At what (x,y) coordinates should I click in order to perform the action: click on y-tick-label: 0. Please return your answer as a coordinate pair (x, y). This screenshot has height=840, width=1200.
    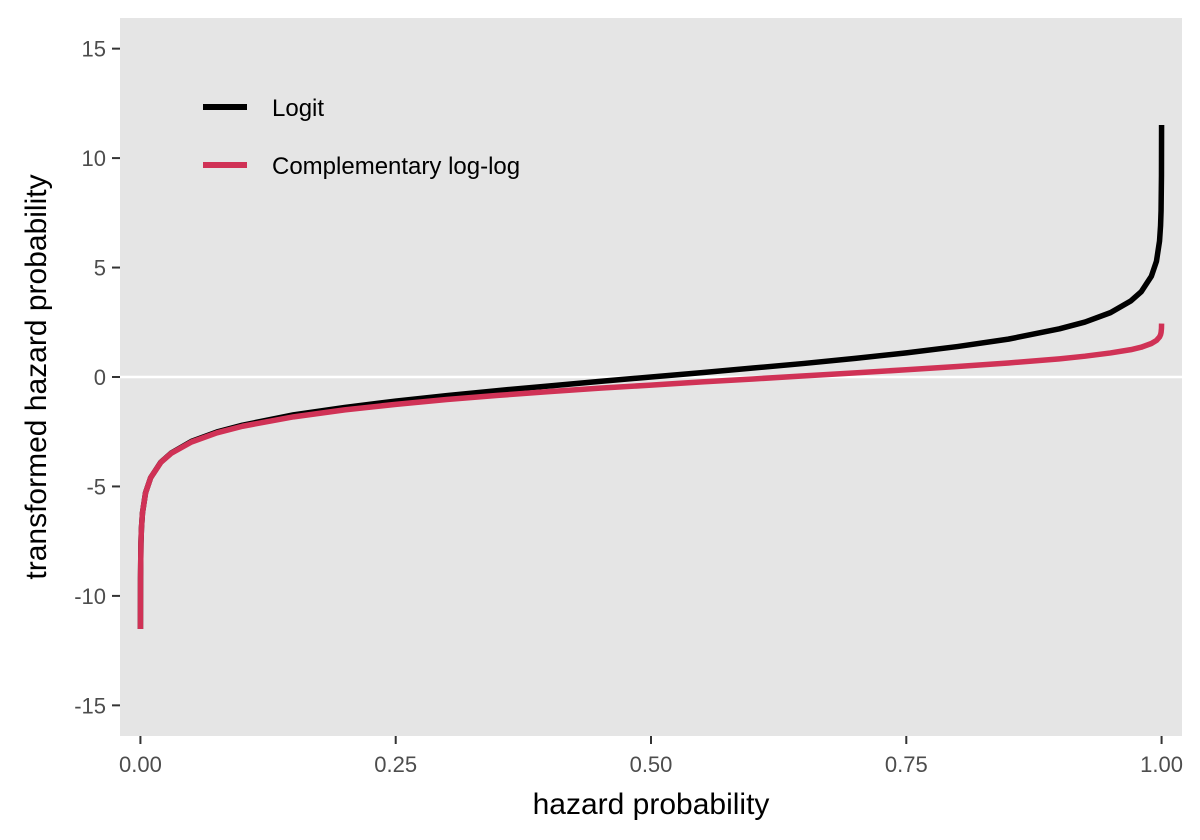
    Looking at the image, I should click on (100, 377).